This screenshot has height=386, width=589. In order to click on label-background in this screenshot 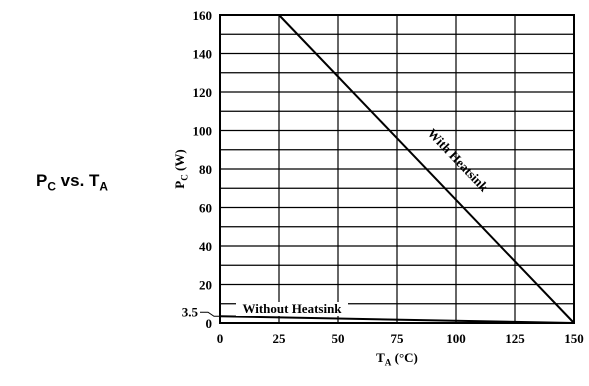, I will do `click(292, 309)`.